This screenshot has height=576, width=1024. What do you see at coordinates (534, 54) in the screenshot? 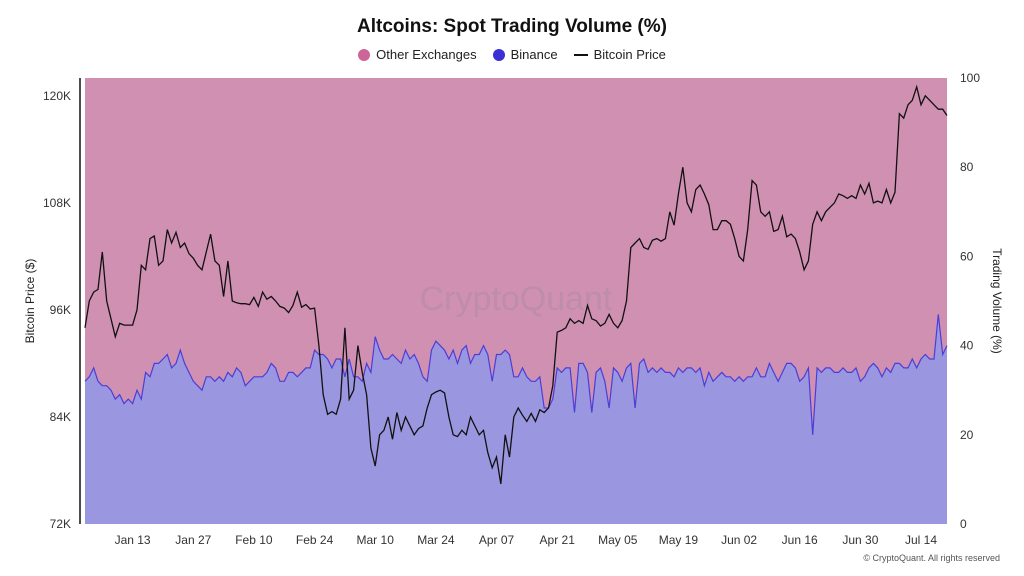
I see `legend-label-binance: Binance` at bounding box center [534, 54].